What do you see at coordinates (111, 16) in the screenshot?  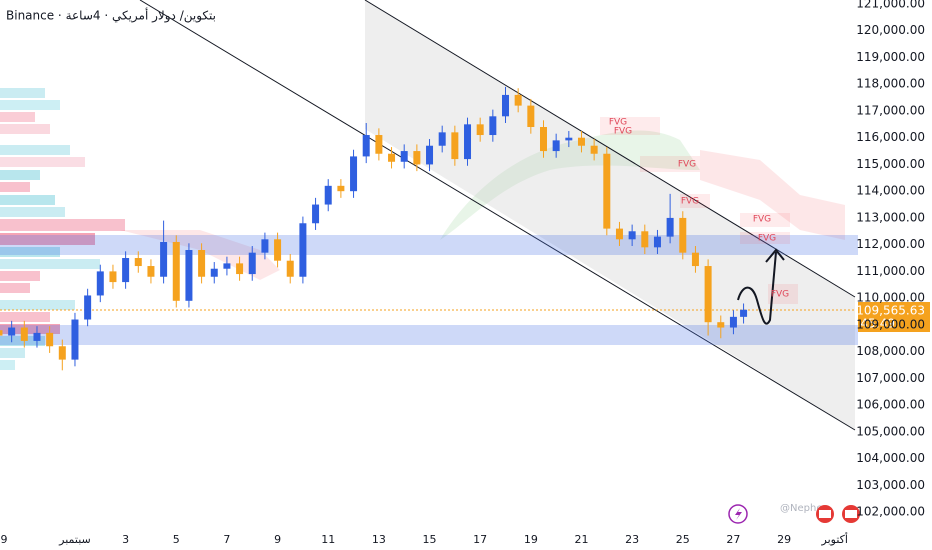 I see `chart-title: Binance · بتكوين/ دولار أمريكي · 4ساعة` at bounding box center [111, 16].